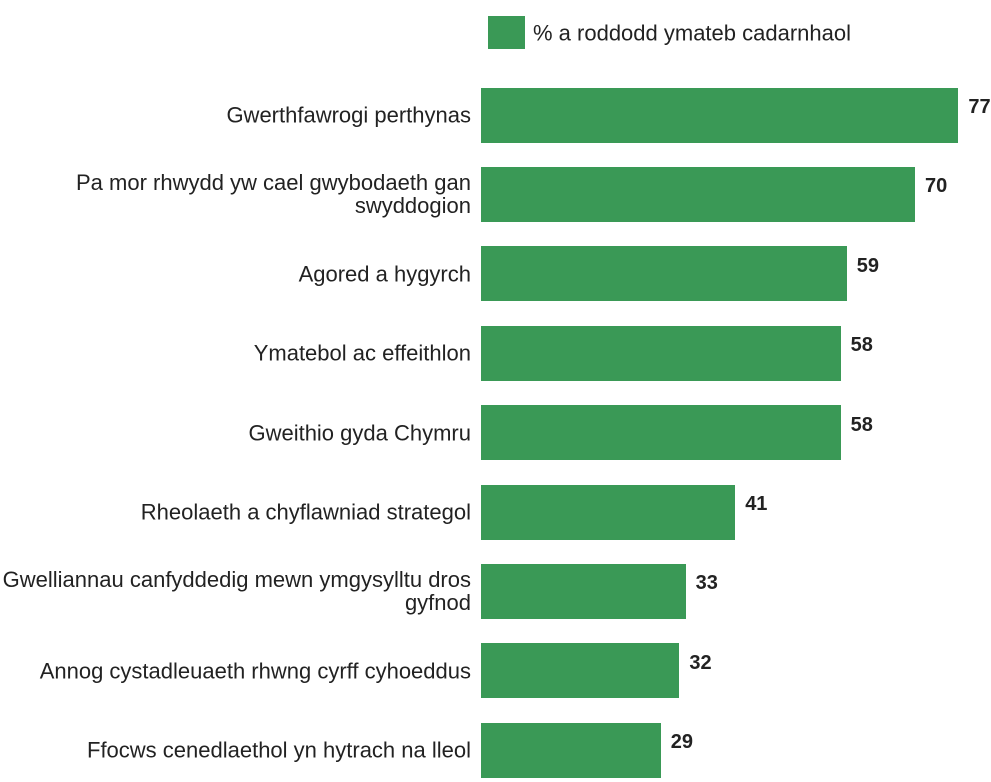 The height and width of the screenshot is (782, 991). I want to click on value-label: 32, so click(700, 662).